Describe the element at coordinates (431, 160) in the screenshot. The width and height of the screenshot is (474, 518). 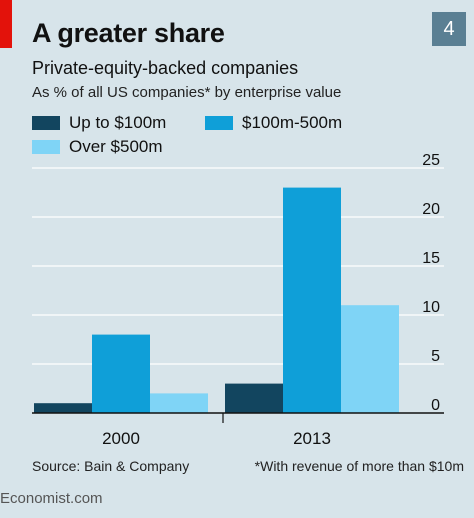
I see `y-tick-label: 25` at that location.